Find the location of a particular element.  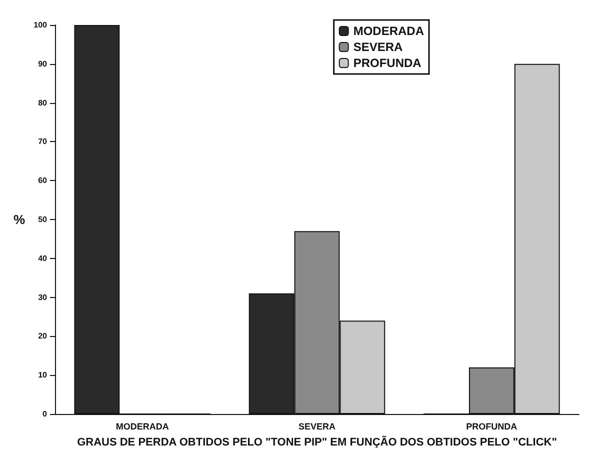

y-tick-label: 50 is located at coordinates (43, 219).